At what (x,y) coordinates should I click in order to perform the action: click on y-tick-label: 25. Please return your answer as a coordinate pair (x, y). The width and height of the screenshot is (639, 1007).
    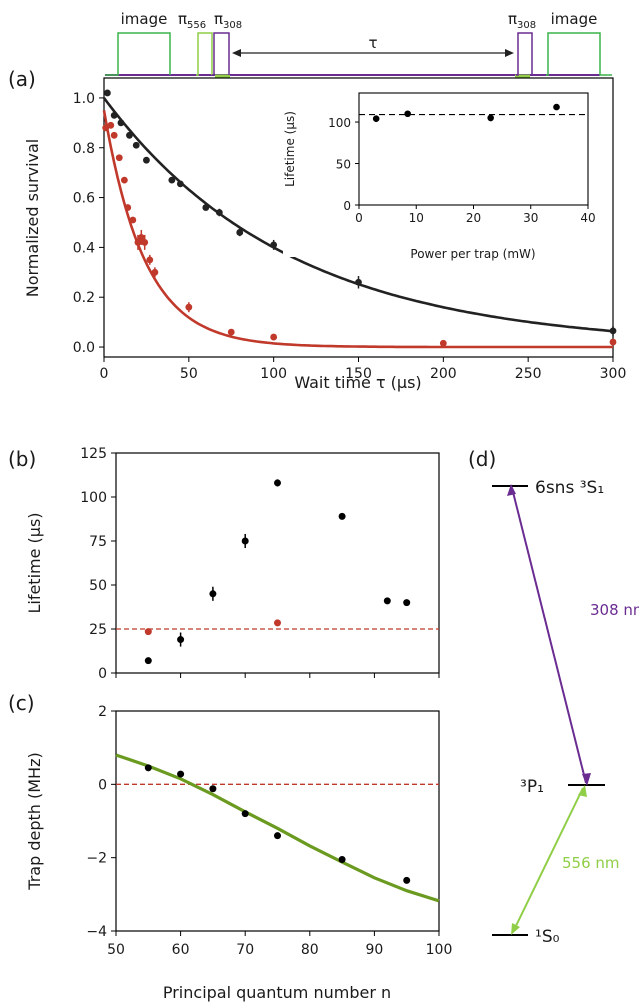
    Looking at the image, I should click on (98, 630).